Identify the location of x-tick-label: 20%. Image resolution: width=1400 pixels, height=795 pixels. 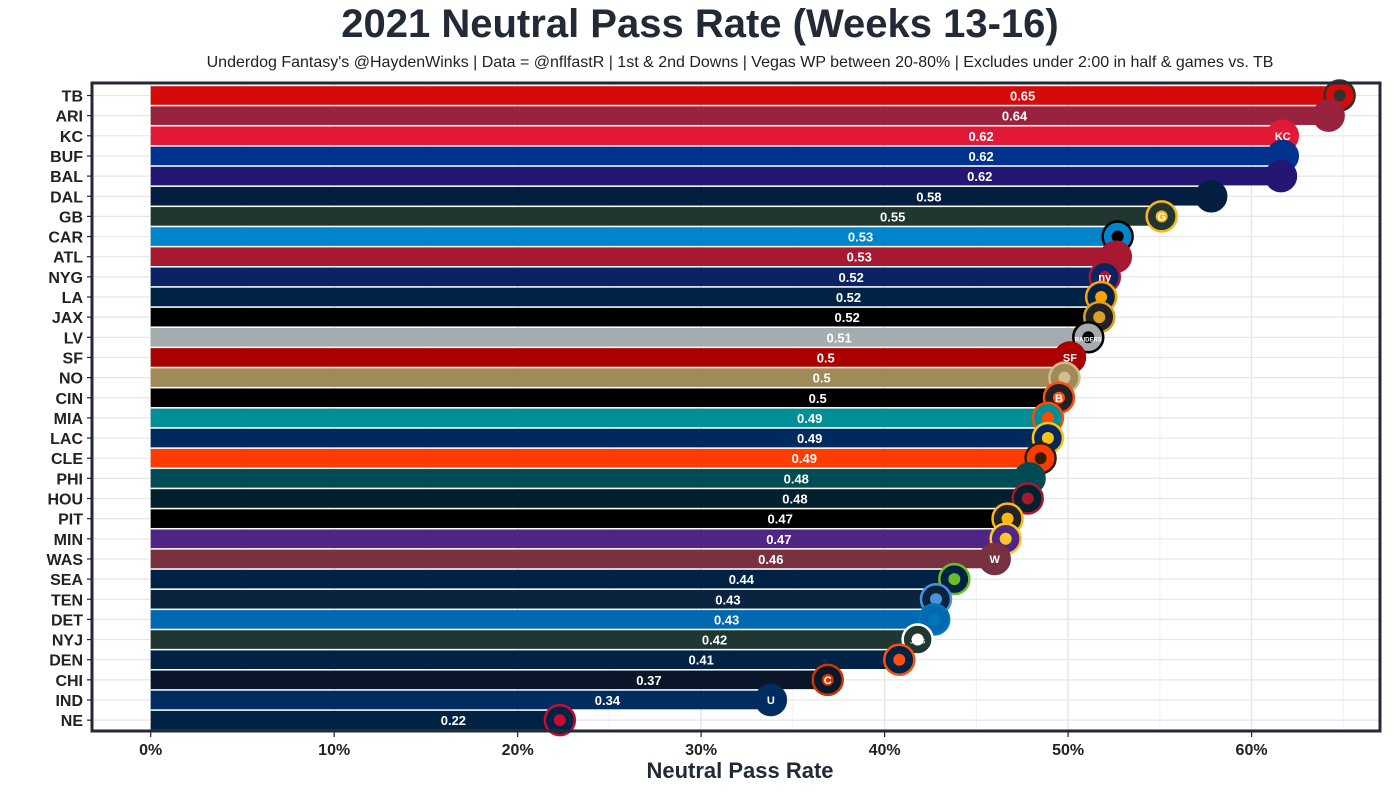
(518, 750).